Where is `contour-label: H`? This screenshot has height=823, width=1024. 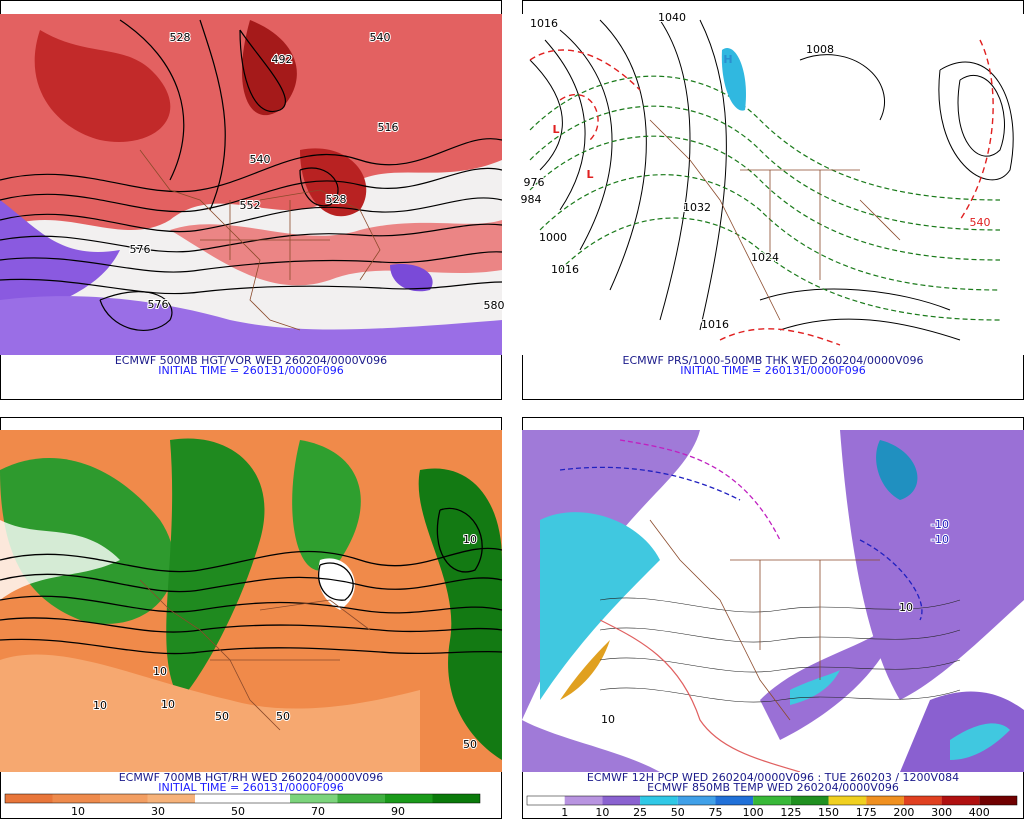
contour-label: H is located at coordinates (727, 59).